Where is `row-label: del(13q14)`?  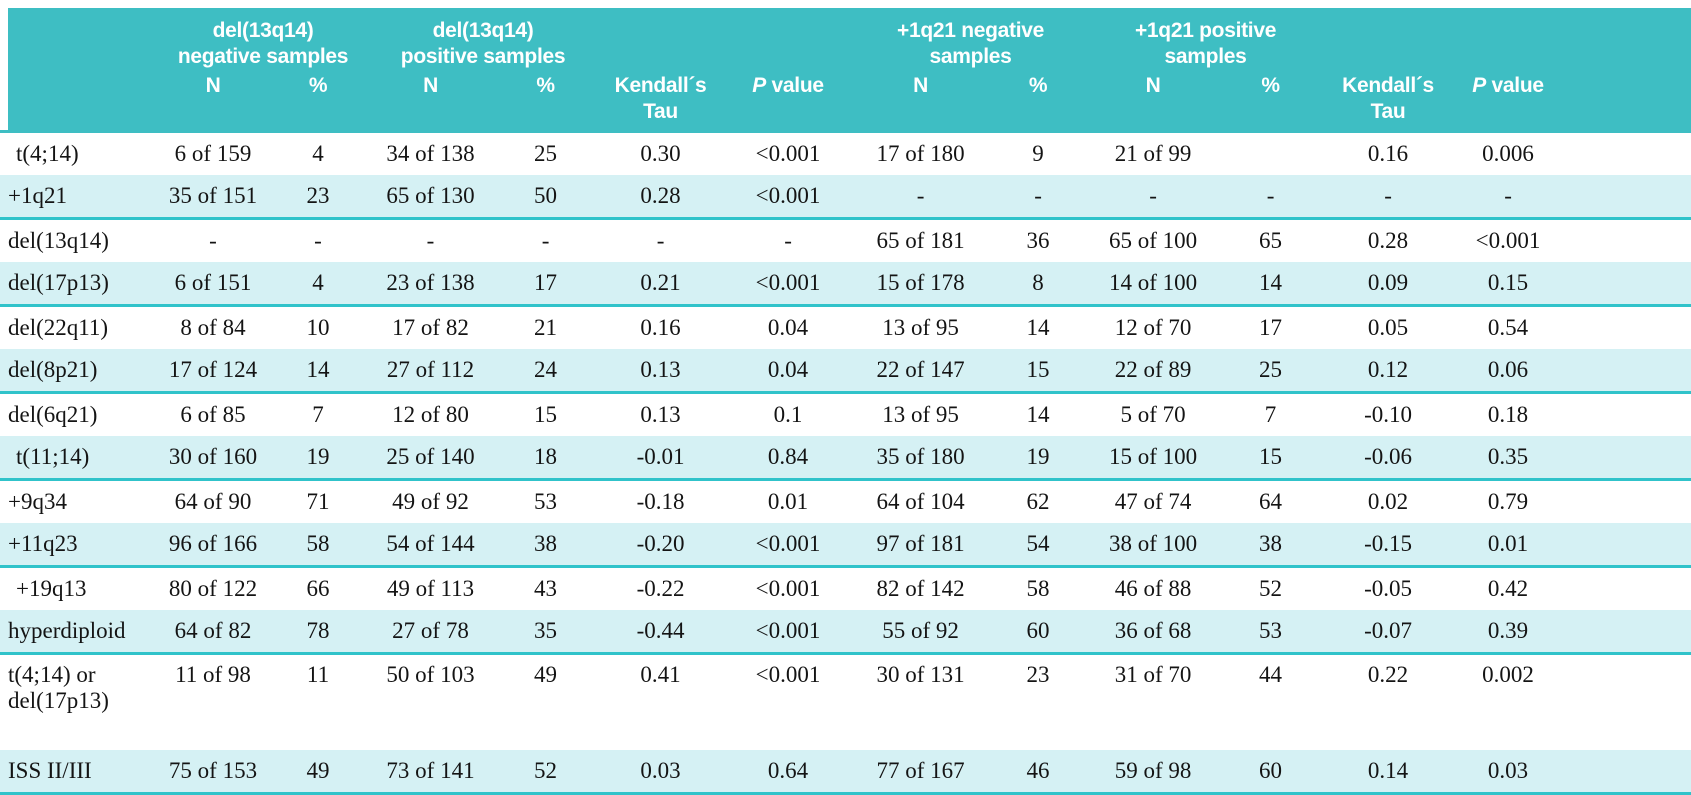 row-label: del(13q14) is located at coordinates (58, 240).